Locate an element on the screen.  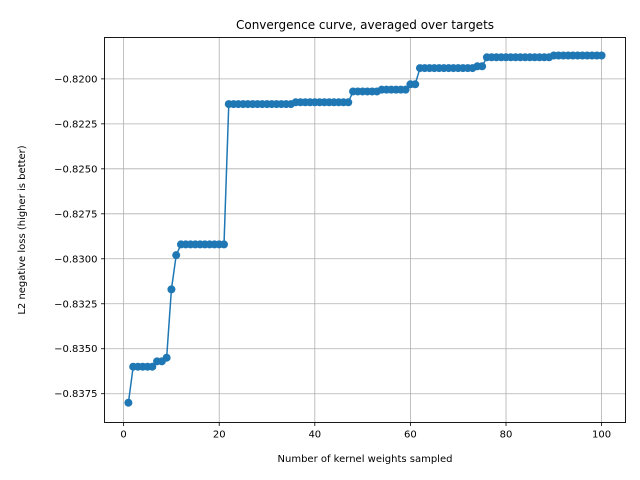
x-tick-label: 100 is located at coordinates (601, 435).